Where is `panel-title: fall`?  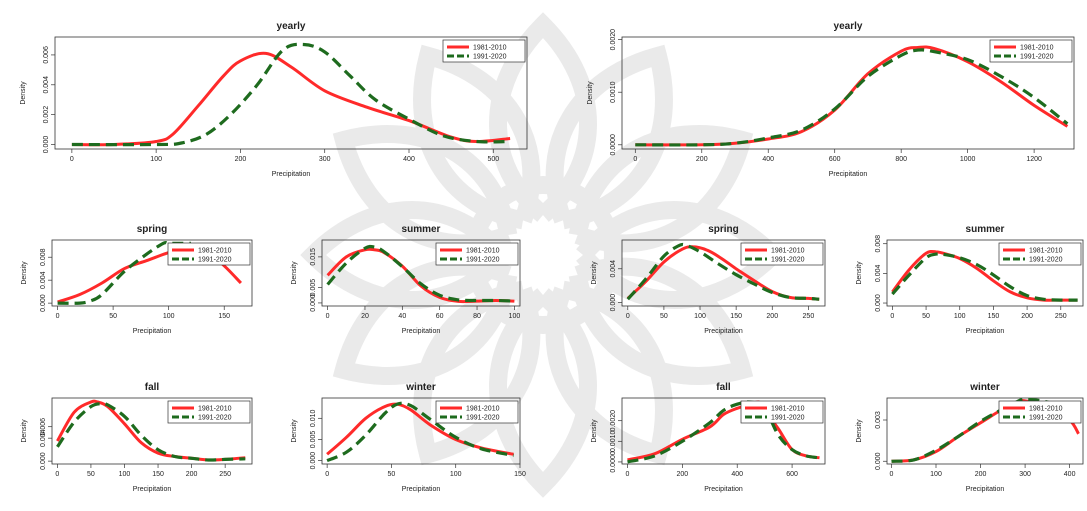
panel-title: fall is located at coordinates (723, 387).